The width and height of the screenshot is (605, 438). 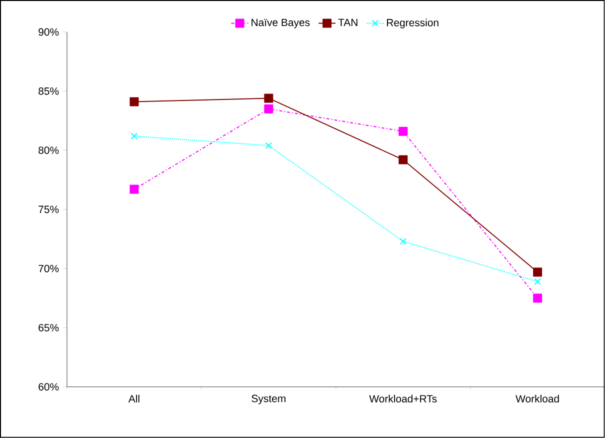 What do you see at coordinates (412, 23) in the screenshot?
I see `legend-label: Regression` at bounding box center [412, 23].